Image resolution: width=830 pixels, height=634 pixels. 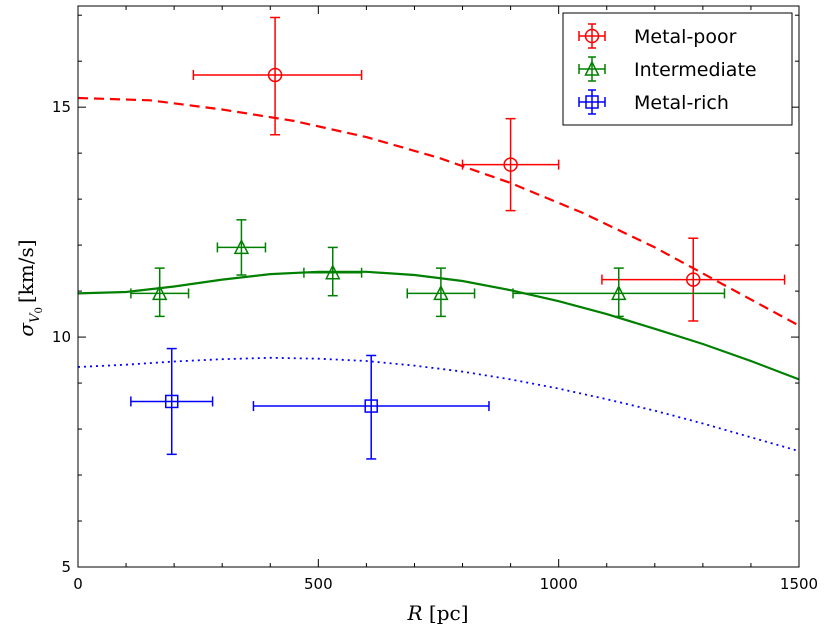 I want to click on legend-item-metal-poor: Metal-poor, so click(x=657, y=36).